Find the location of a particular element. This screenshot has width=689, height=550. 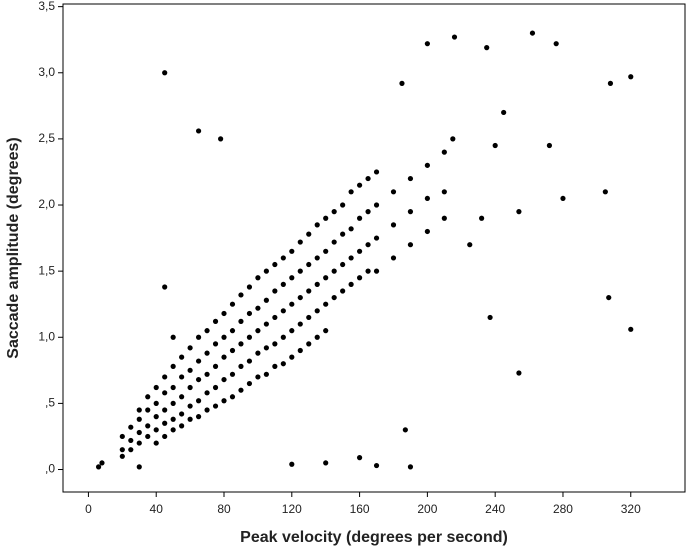

x-tick-label: 0 is located at coordinates (88, 509).